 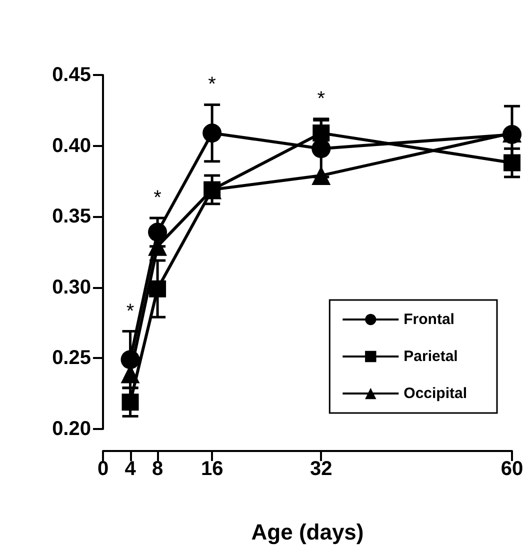 What do you see at coordinates (436, 393) in the screenshot?
I see `legend-label: Occipital` at bounding box center [436, 393].